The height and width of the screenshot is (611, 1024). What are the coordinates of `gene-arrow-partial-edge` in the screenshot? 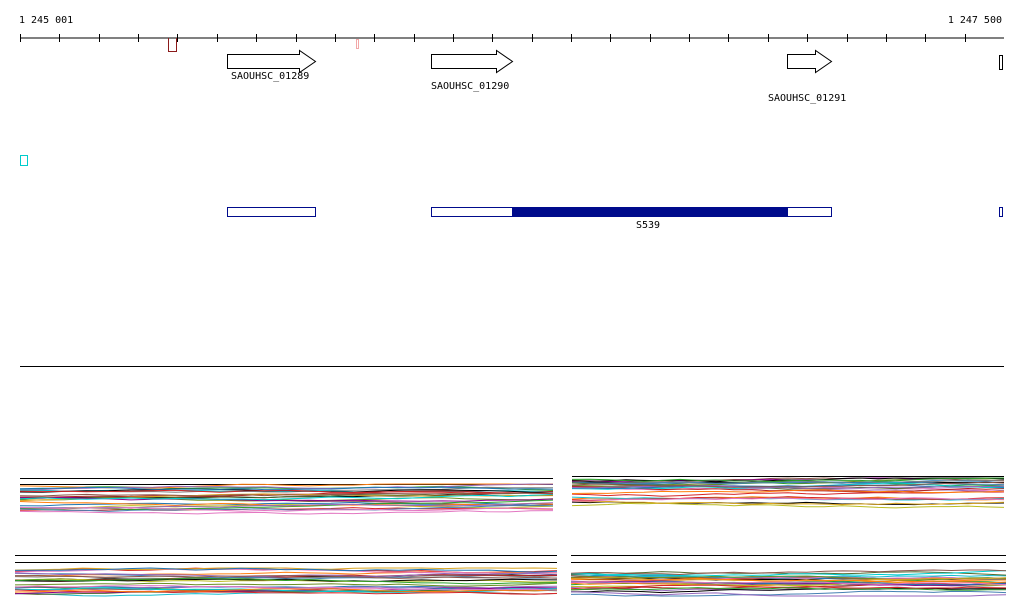 It's located at (1001, 62).